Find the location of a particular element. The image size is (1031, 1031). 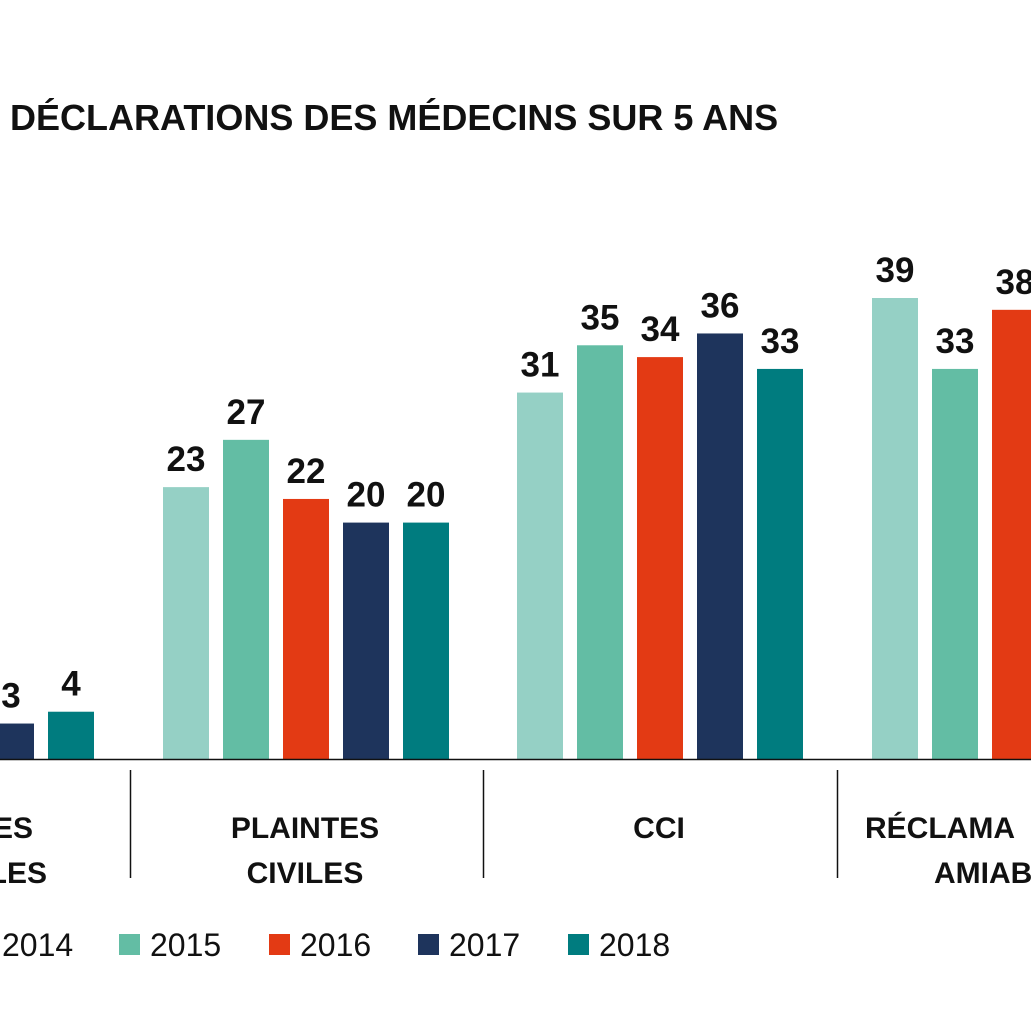

data-label: 38 is located at coordinates (1013, 282).